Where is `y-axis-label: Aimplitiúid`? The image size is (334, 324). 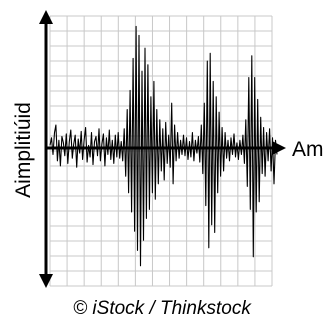
y-axis-label: Aimplitiúid is located at coordinates (23, 150).